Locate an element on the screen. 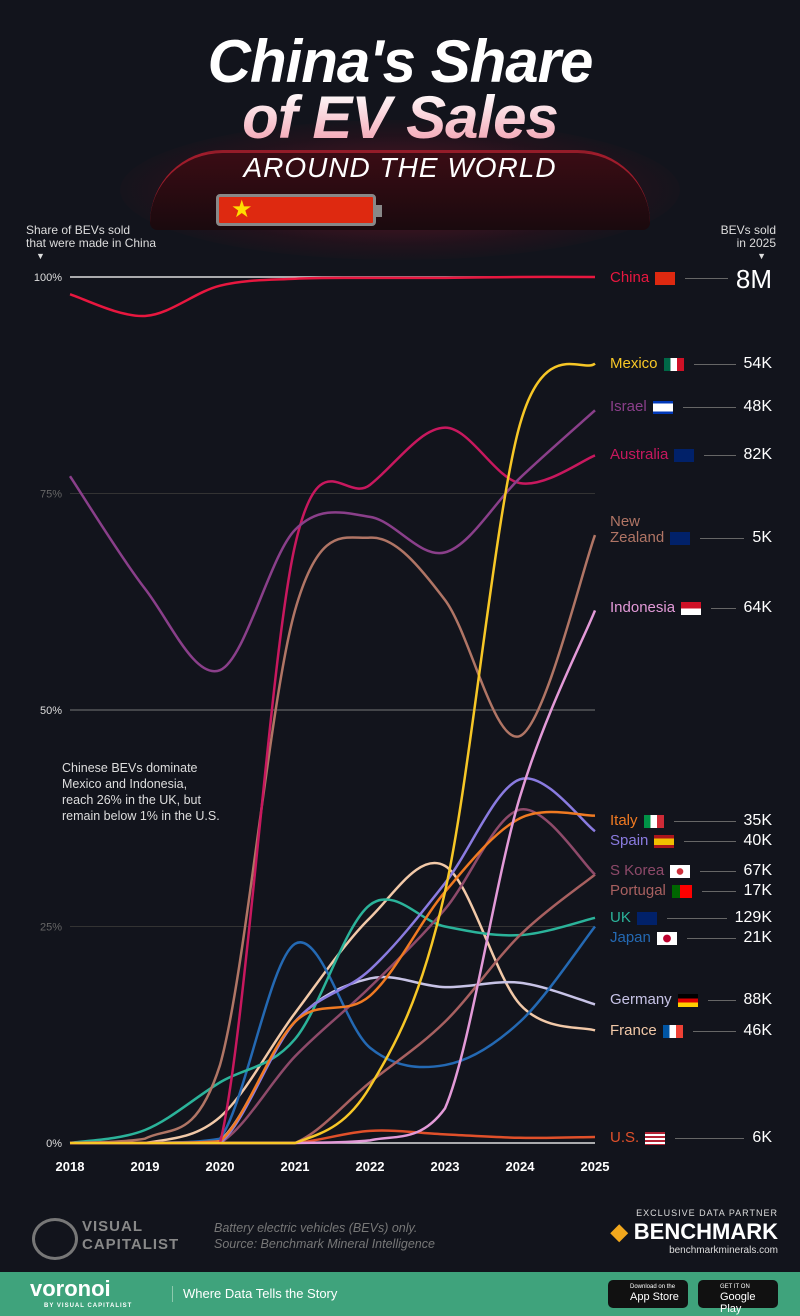  series-name: Israel is located at coordinates (628, 406).